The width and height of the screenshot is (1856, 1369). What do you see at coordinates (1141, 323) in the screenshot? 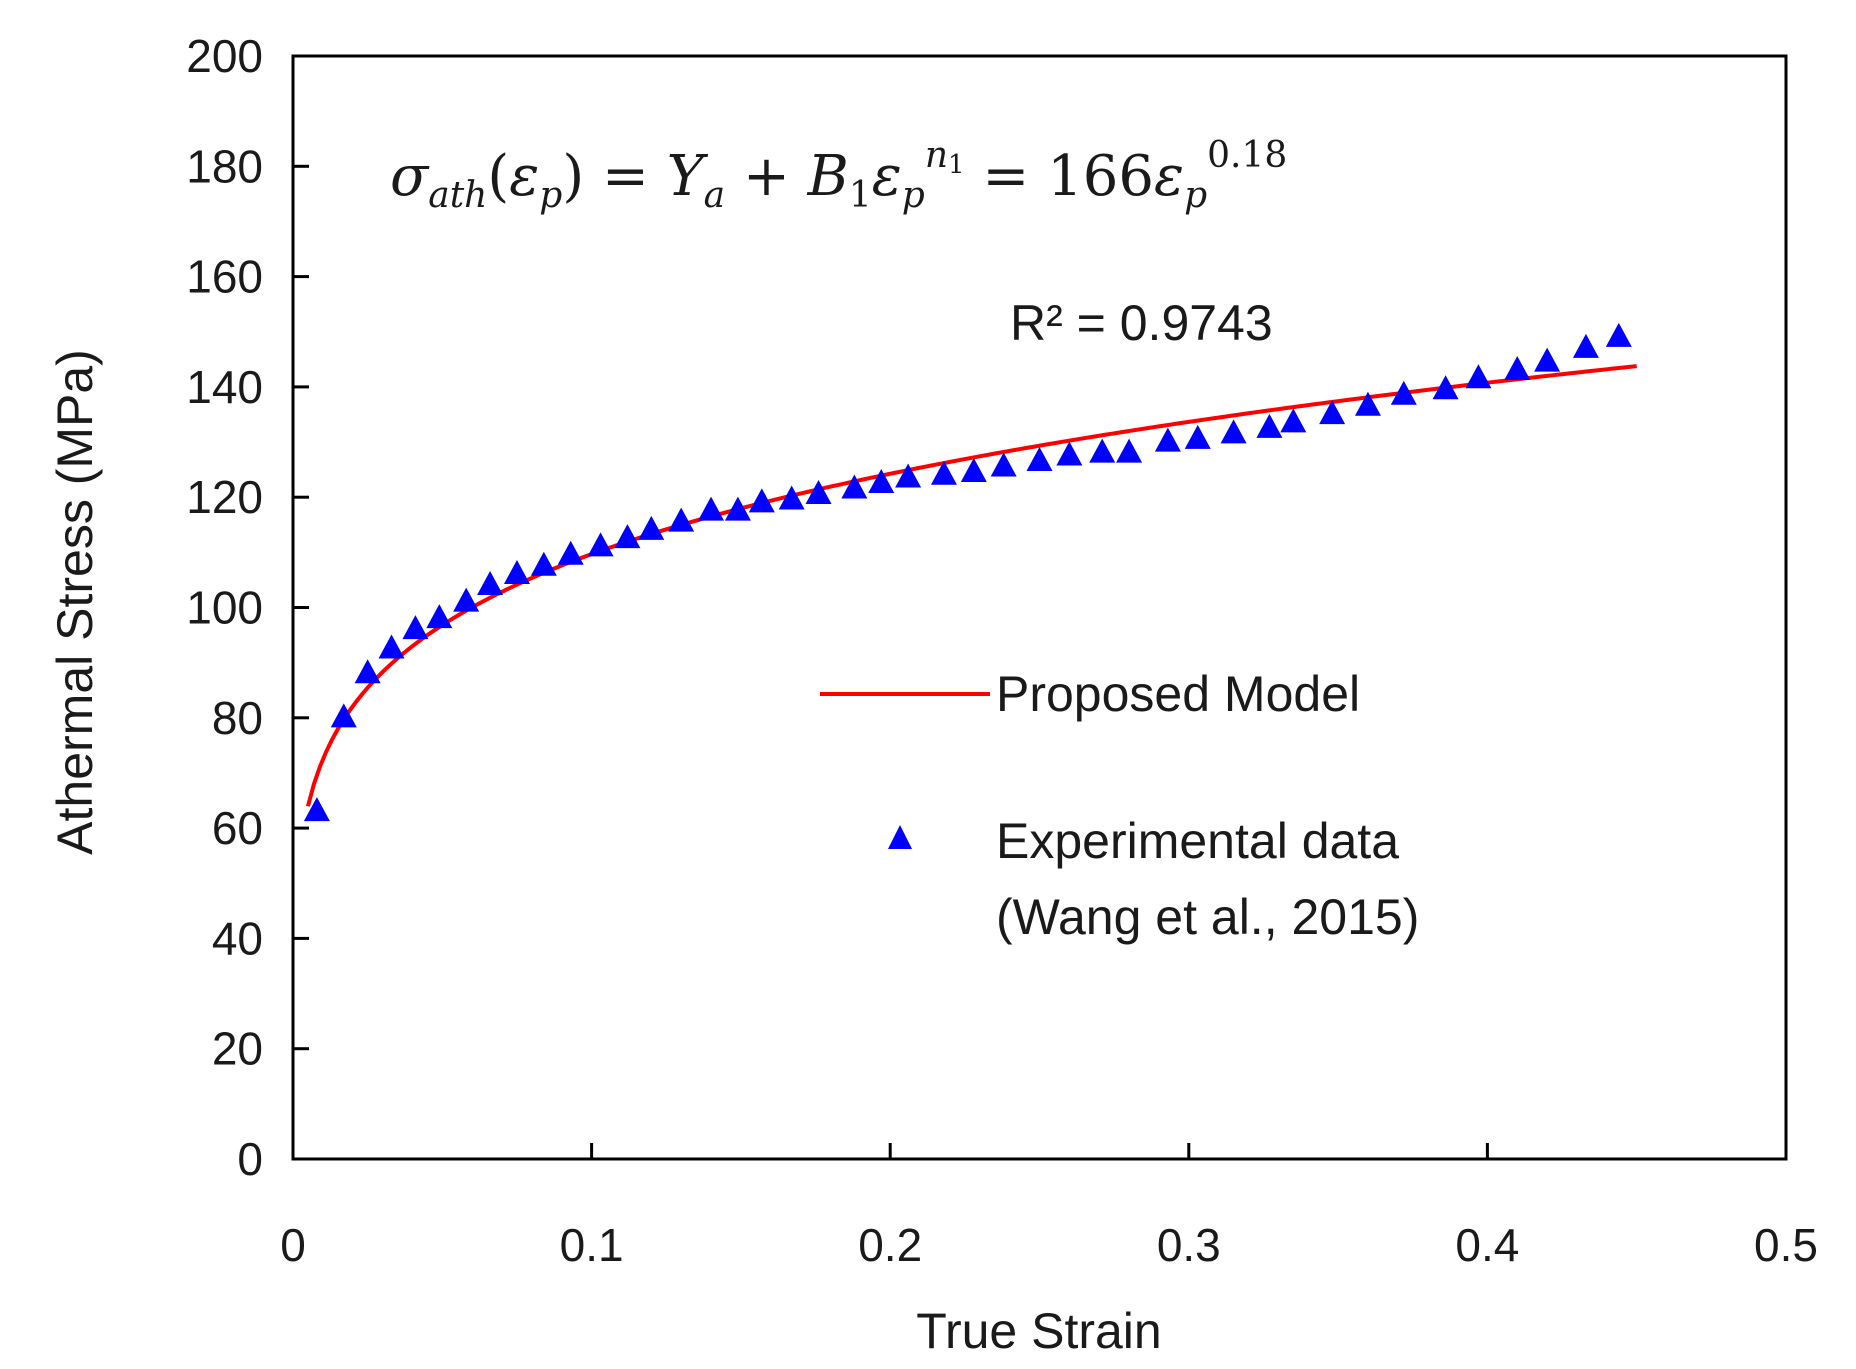
I see `r-squared-label: R² = 0.9743` at bounding box center [1141, 323].